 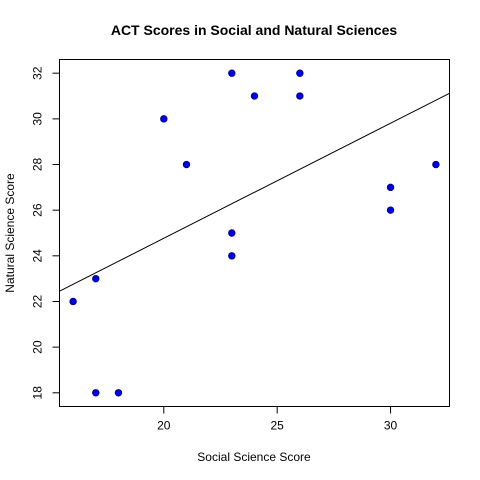 What do you see at coordinates (164, 426) in the screenshot?
I see `x-tick-label: 20` at bounding box center [164, 426].